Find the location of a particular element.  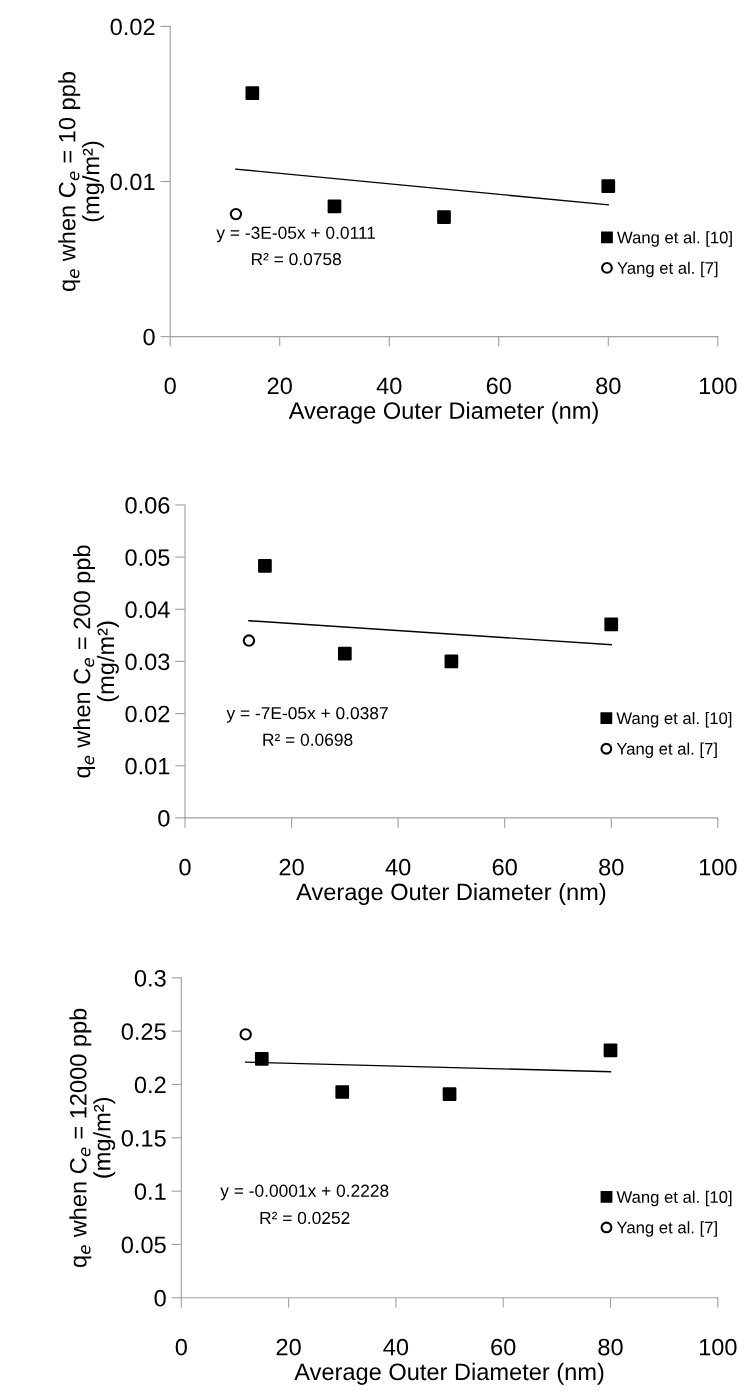

annotation: y = -7E-05x + 0.0387 is located at coordinates (307, 714).